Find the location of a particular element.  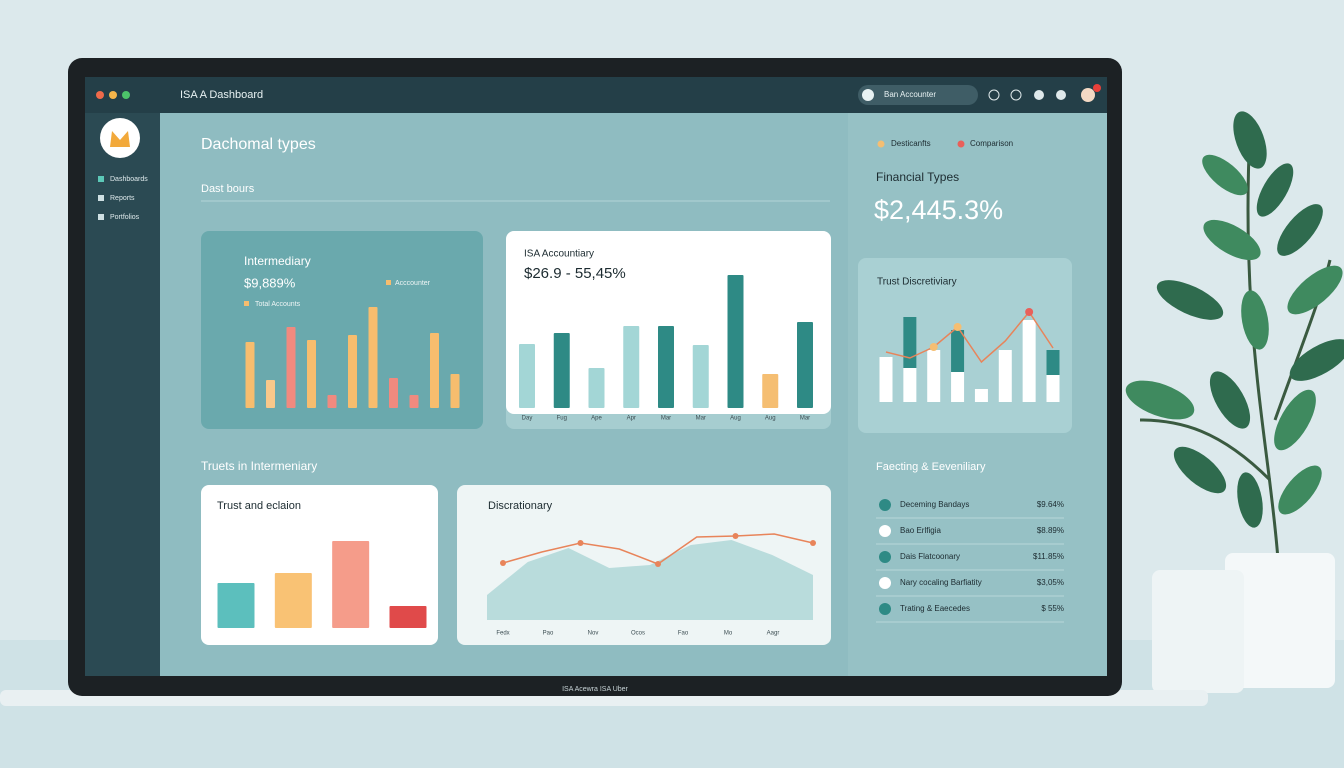

legend-text: Acccounter is located at coordinates (413, 283).